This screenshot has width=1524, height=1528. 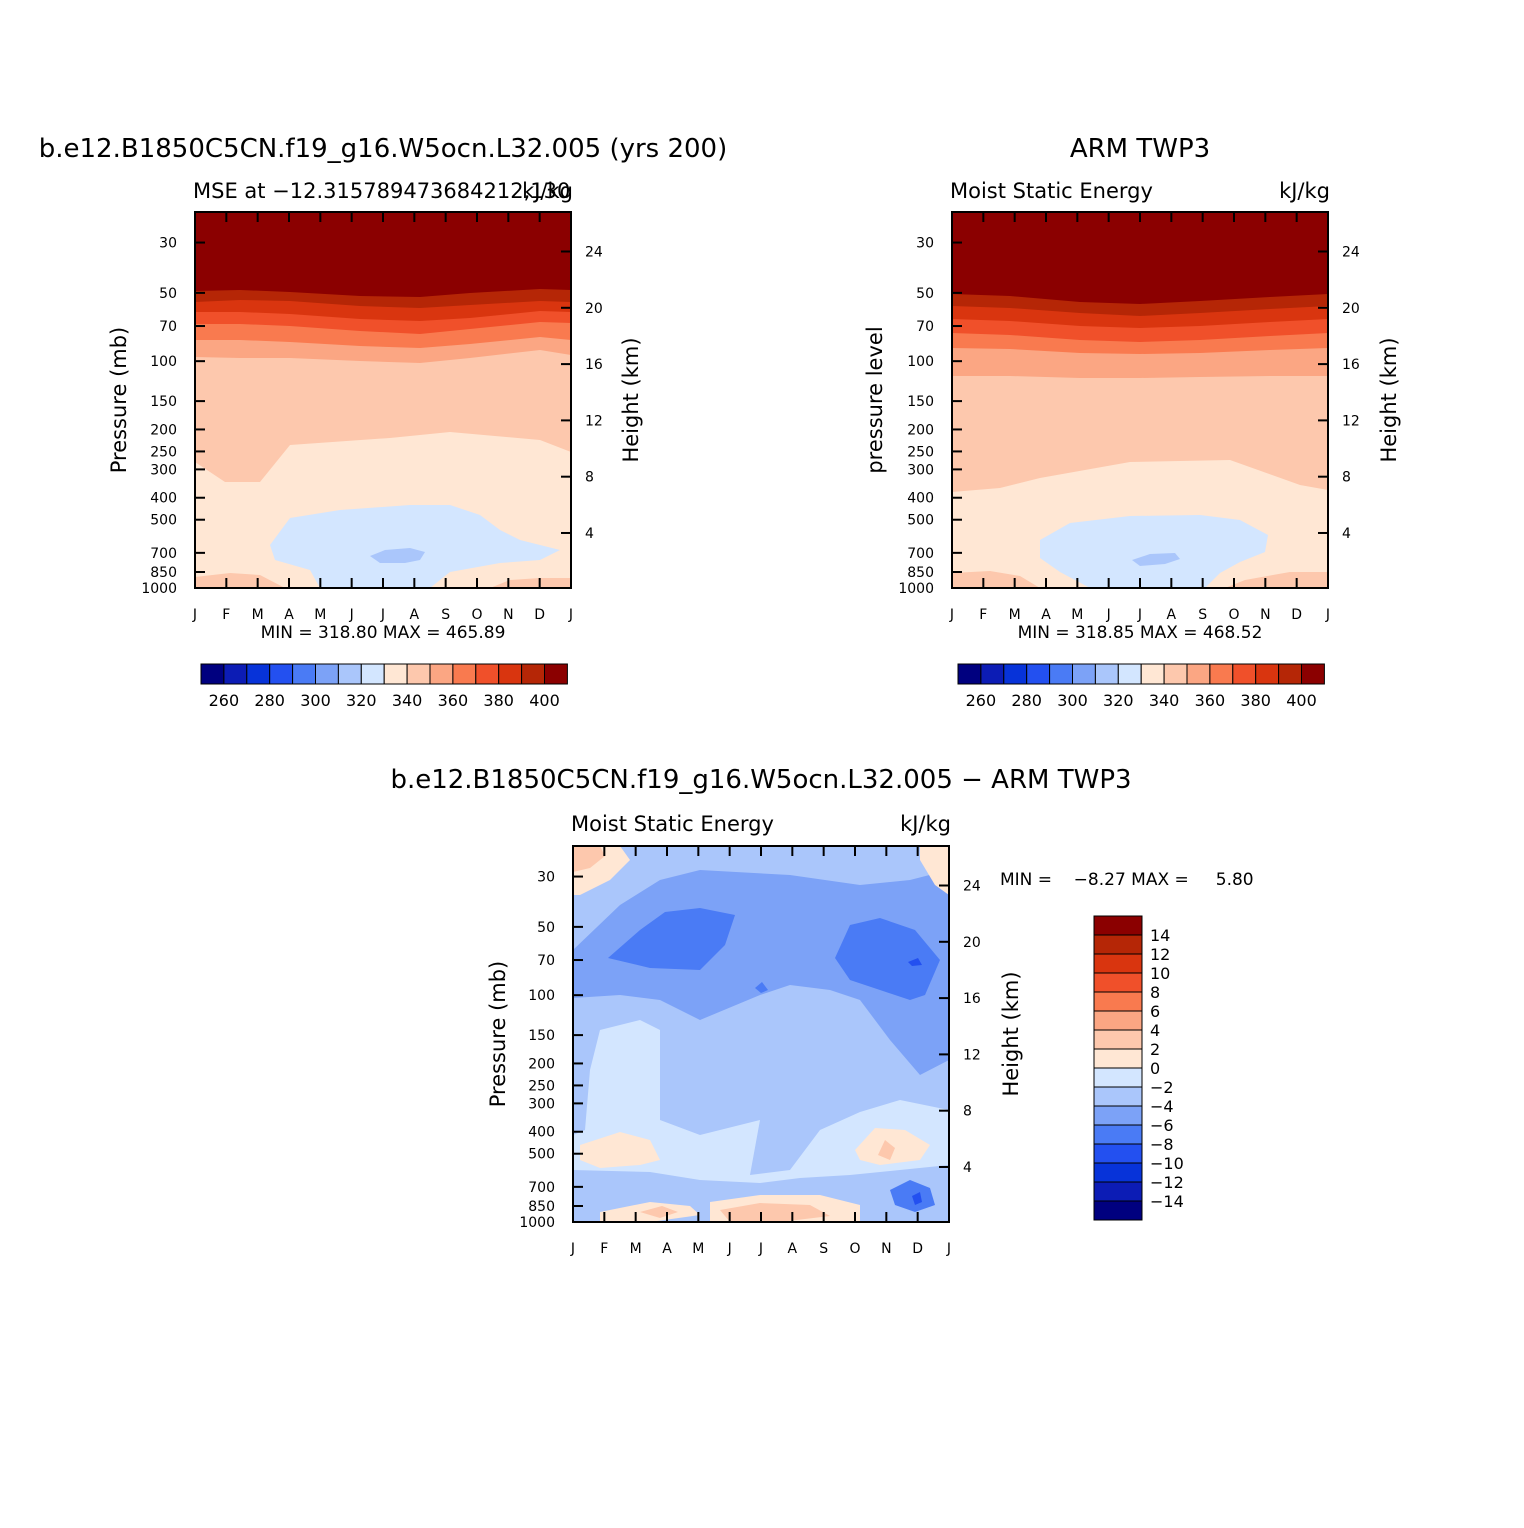 What do you see at coordinates (886, 1150) in the screenshot?
I see `contour-fill-2to4-mid-right` at bounding box center [886, 1150].